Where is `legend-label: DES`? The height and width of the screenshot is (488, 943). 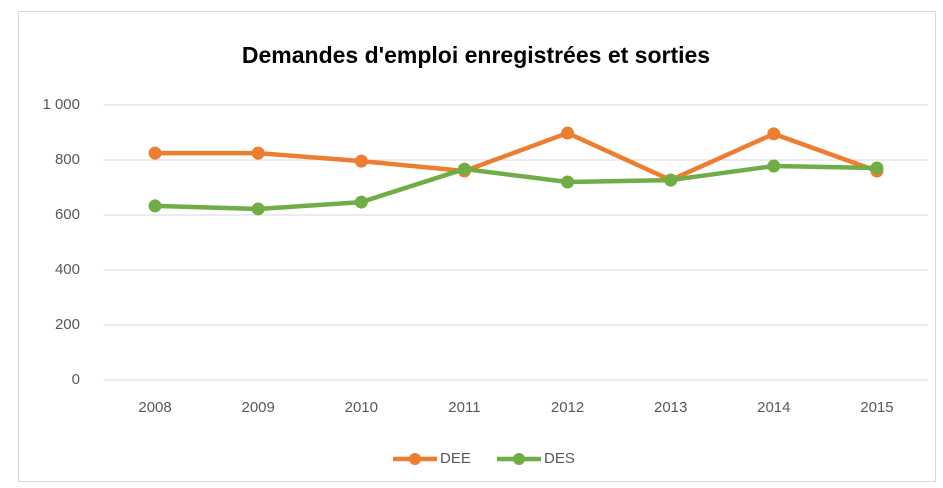
legend-label: DES is located at coordinates (559, 458).